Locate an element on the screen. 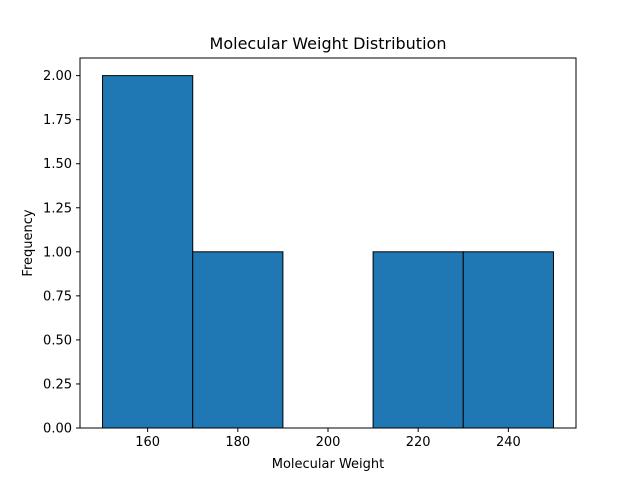  x-tick-label: 160 is located at coordinates (147, 442).